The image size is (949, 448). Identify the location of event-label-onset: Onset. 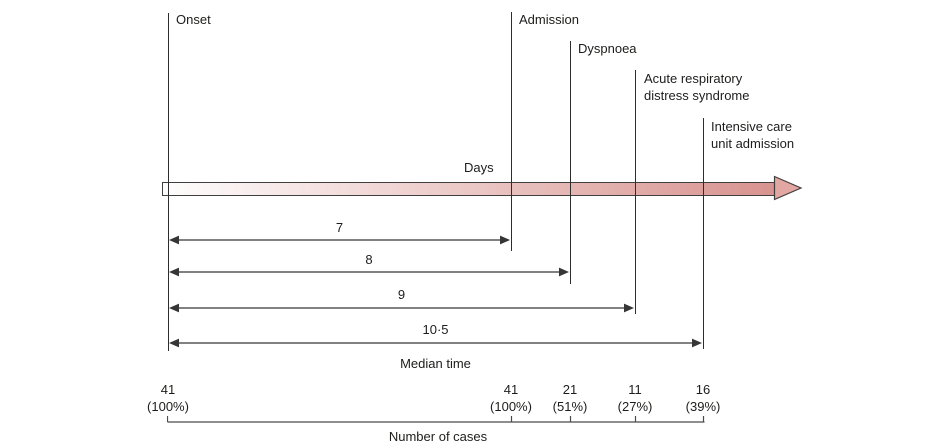
(193, 19).